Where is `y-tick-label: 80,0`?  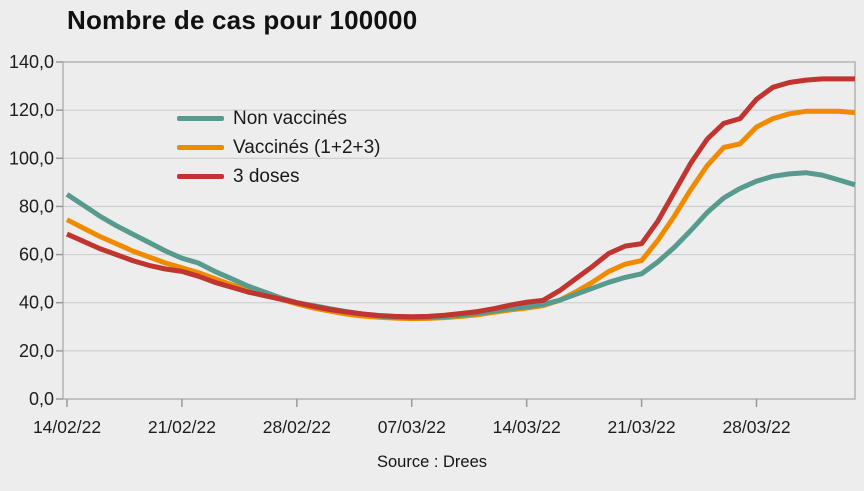 y-tick-label: 80,0 is located at coordinates (36, 206).